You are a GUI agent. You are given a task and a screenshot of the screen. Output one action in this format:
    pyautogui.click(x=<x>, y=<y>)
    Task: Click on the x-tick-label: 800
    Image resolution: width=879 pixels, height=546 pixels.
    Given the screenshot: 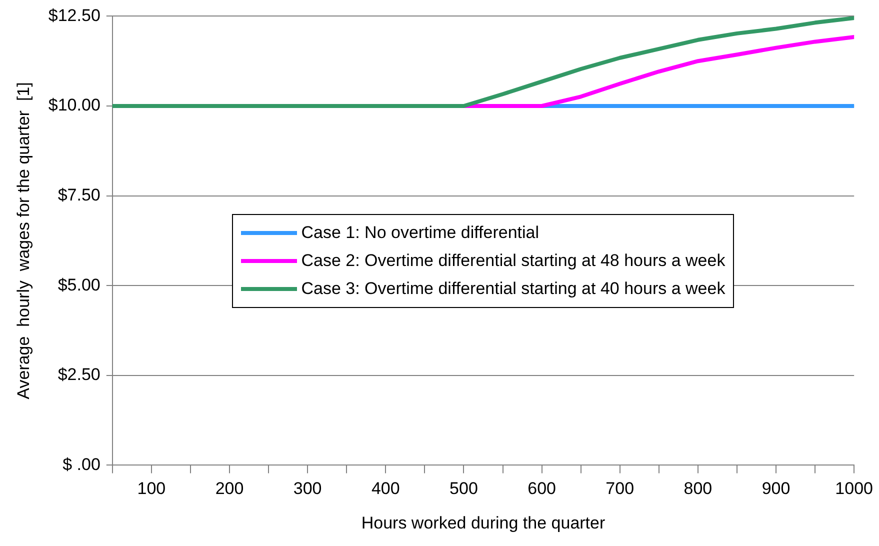 What is the action you would take?
    pyautogui.click(x=698, y=488)
    